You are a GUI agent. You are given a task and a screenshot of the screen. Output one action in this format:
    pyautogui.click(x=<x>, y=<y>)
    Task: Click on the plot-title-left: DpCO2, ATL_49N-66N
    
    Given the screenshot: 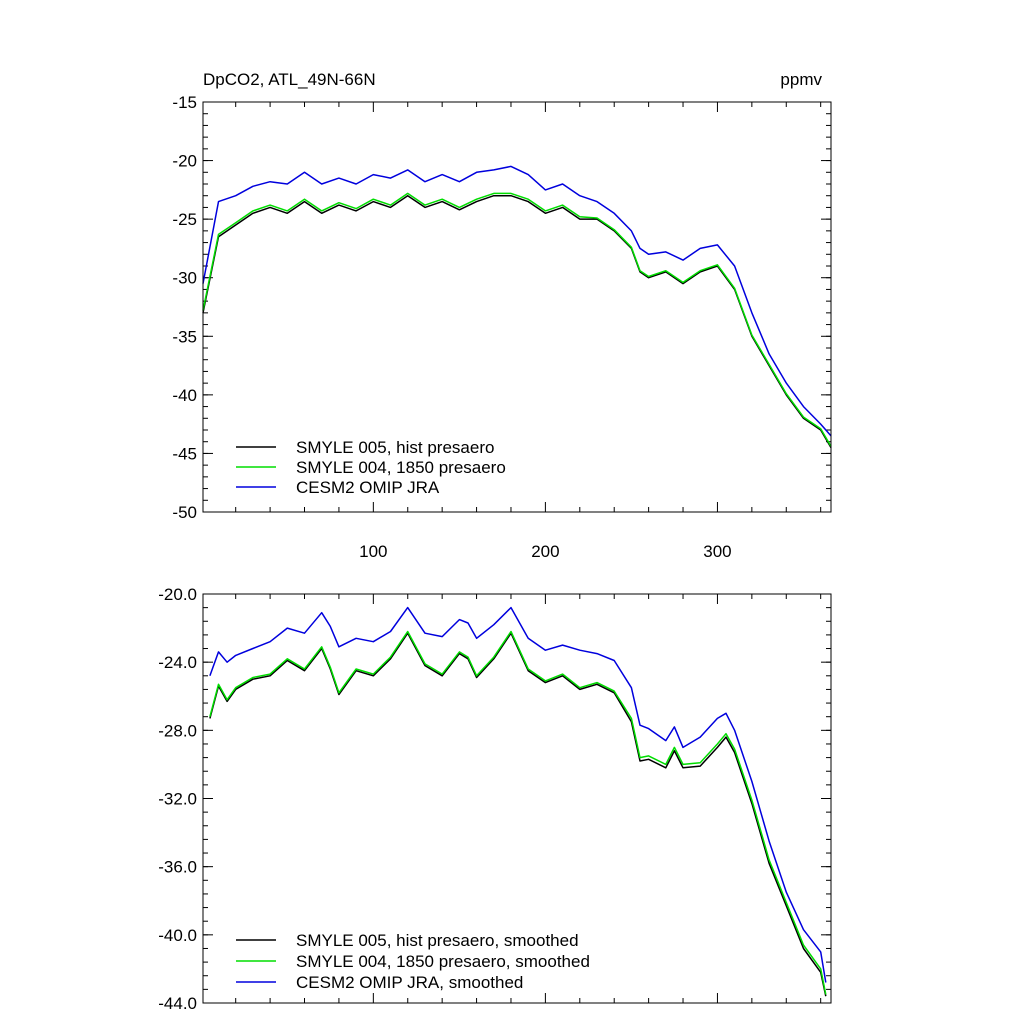 What is the action you would take?
    pyautogui.click(x=289, y=79)
    